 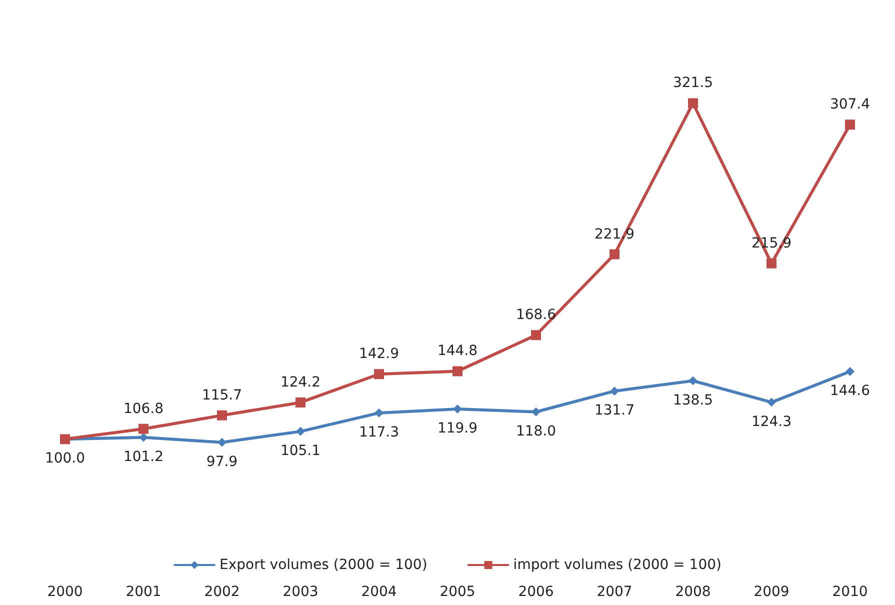 I want to click on data-label: 131.7, so click(x=614, y=410).